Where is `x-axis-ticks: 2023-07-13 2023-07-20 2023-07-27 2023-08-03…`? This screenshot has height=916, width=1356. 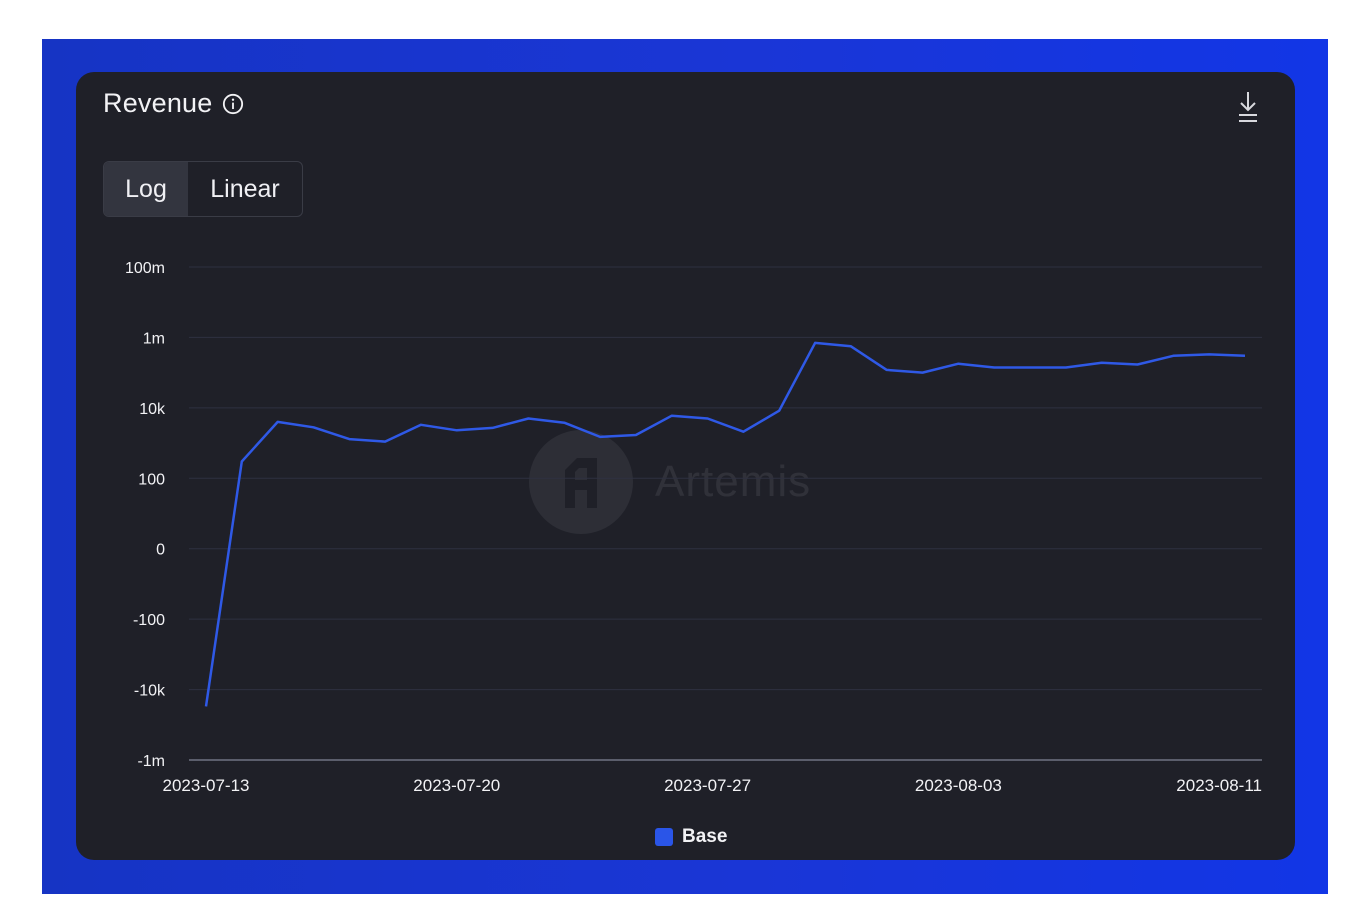 x-axis-ticks: 2023-07-13 2023-07-20 2023-07-27 2023-08-03… is located at coordinates (712, 785).